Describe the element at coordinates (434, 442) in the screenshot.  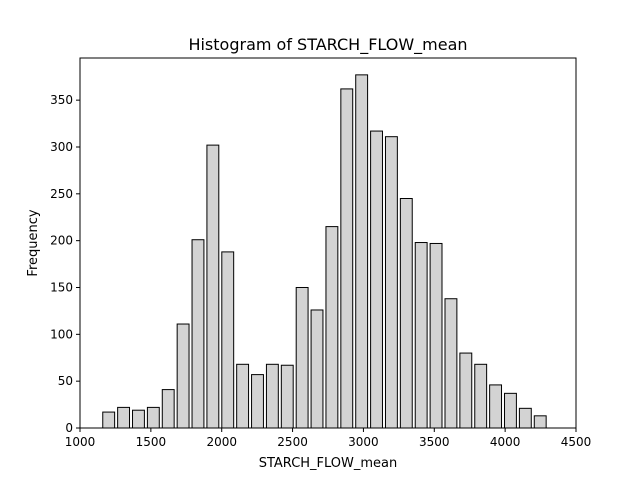
I see `x-tick-label-5: 3500` at that location.